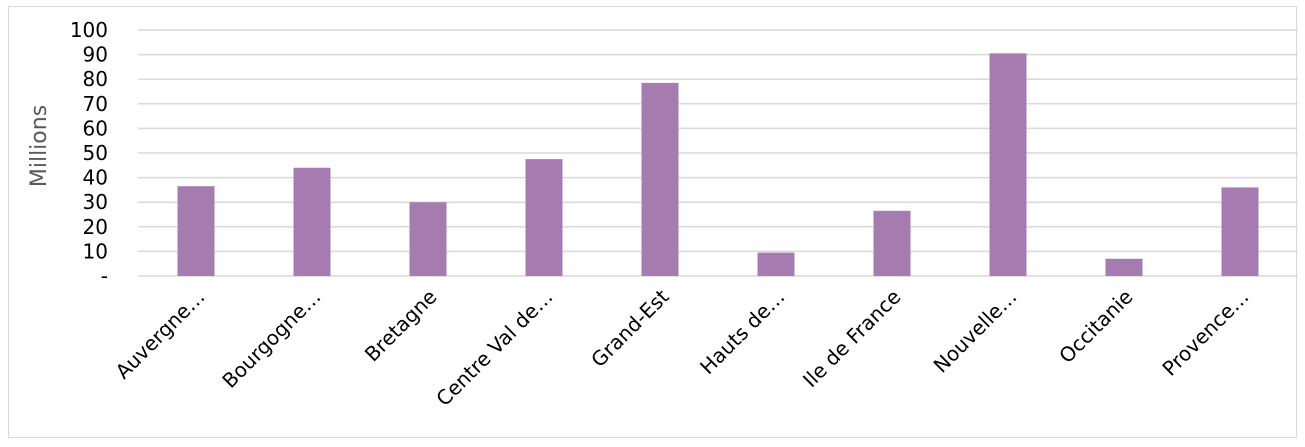  What do you see at coordinates (95, 178) in the screenshot?
I see `y-tick-label: 40` at bounding box center [95, 178].